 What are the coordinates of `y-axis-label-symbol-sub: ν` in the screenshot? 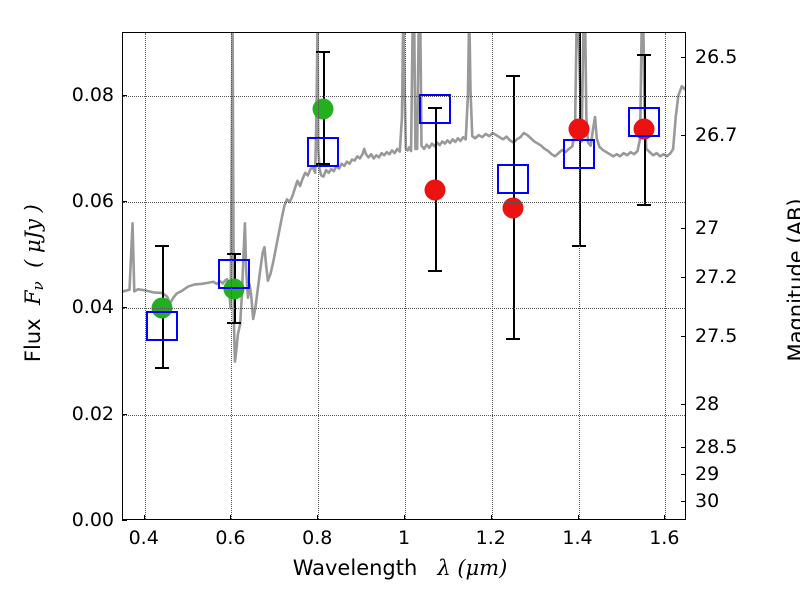 It's located at (38, 286).